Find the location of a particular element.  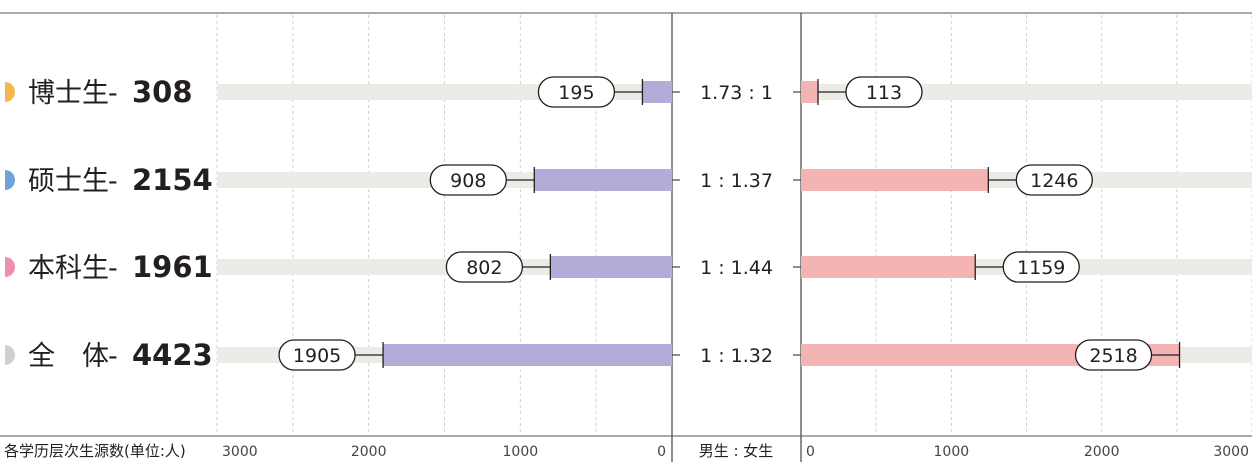

female-value-label: 113 is located at coordinates (884, 93).